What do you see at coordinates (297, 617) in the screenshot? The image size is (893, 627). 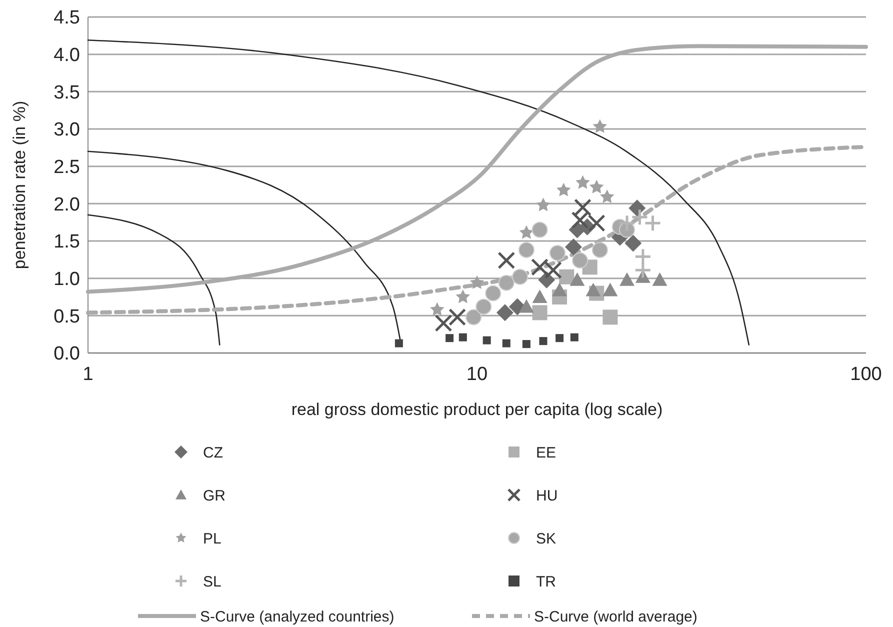 I see `legend-label: S-Curve (analyzed countries)` at bounding box center [297, 617].